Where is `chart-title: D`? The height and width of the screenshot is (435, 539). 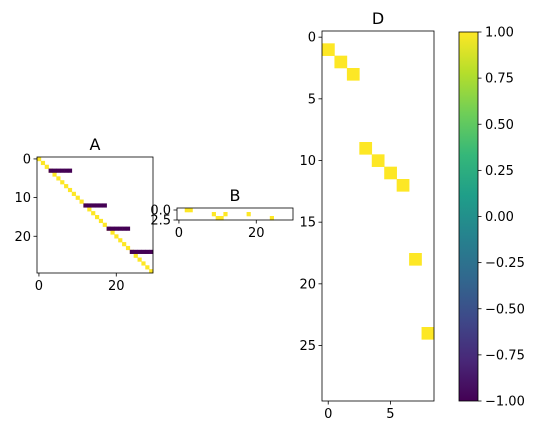
chart-title: D is located at coordinates (378, 18).